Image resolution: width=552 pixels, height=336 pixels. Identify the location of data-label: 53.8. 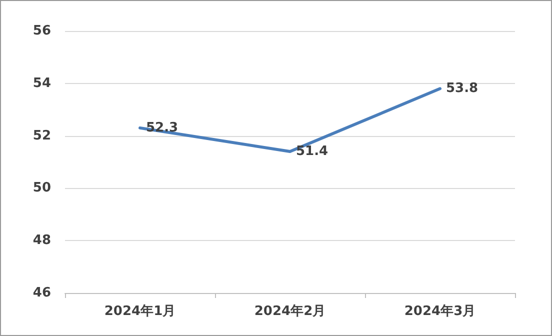
(462, 88).